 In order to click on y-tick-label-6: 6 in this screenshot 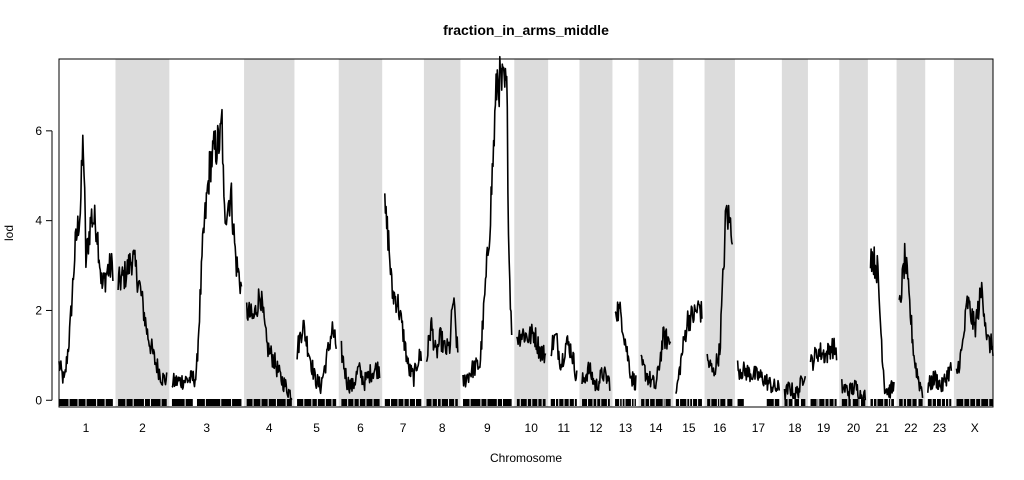, I will do `click(38, 131)`.